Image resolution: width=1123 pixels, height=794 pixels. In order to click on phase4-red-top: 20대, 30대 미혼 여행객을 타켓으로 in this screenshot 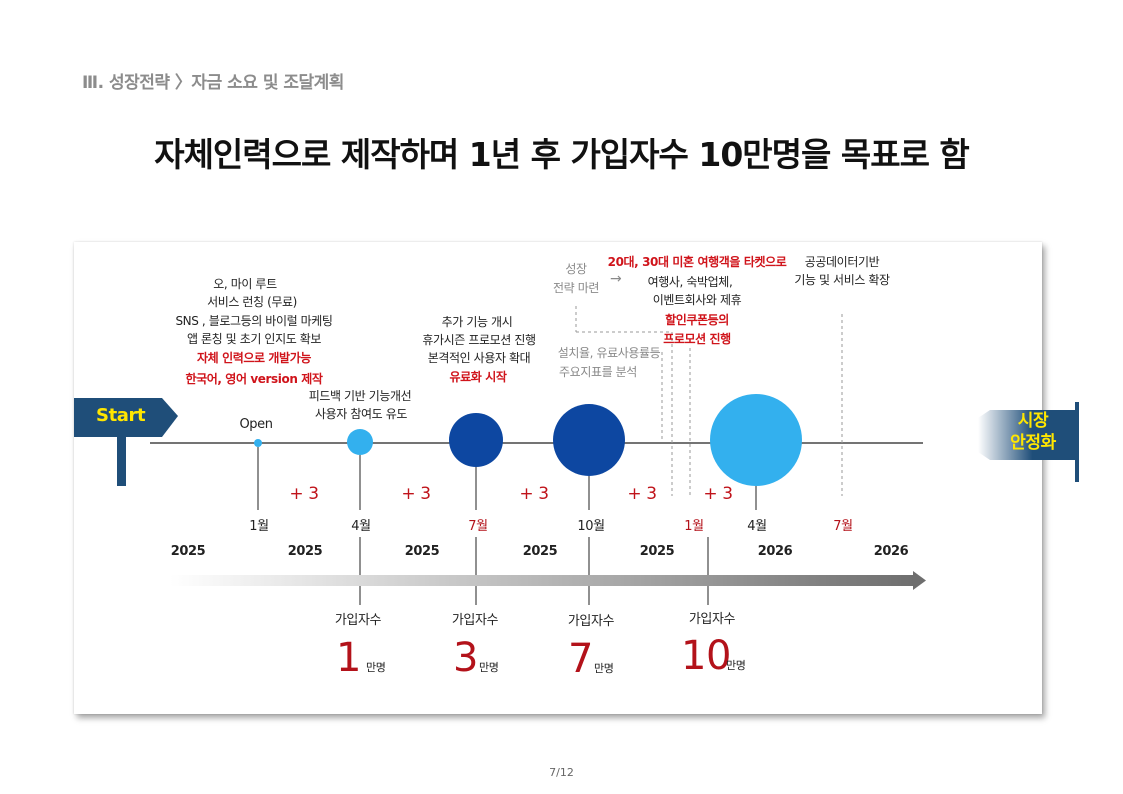, I will do `click(697, 262)`.